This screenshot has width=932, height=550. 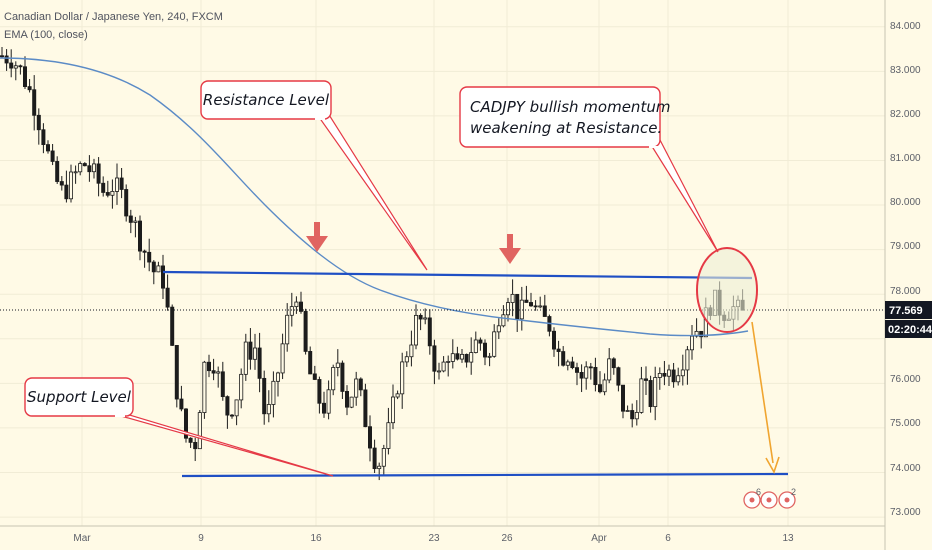 What do you see at coordinates (485, 475) in the screenshot?
I see `support-line` at bounding box center [485, 475].